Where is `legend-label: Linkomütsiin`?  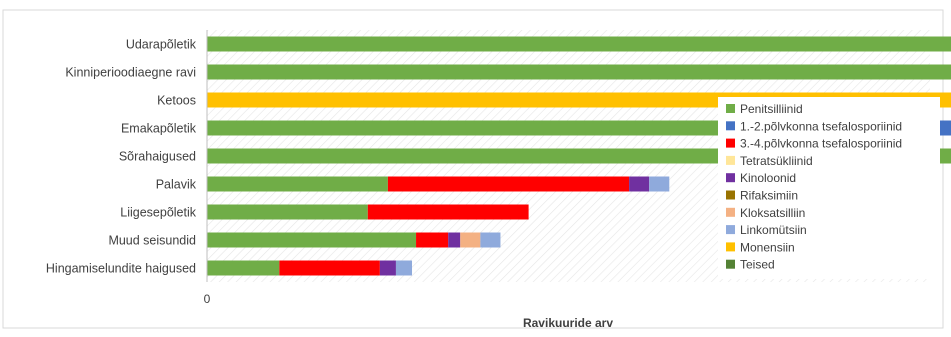
legend-label: Linkomütsiin is located at coordinates (773, 230).